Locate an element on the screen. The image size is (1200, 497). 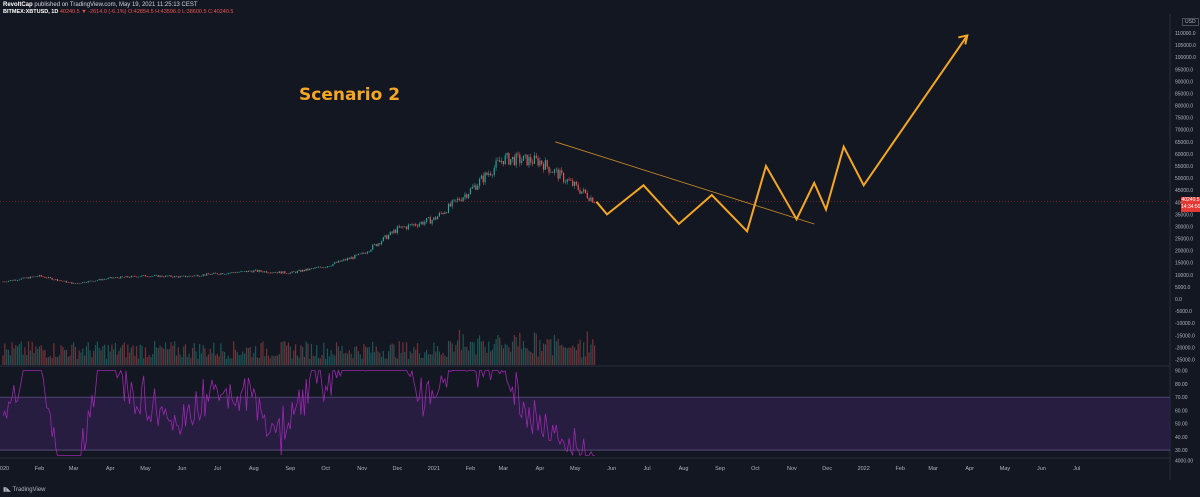
publisher-name: RevoltCap is located at coordinates (18, 5).